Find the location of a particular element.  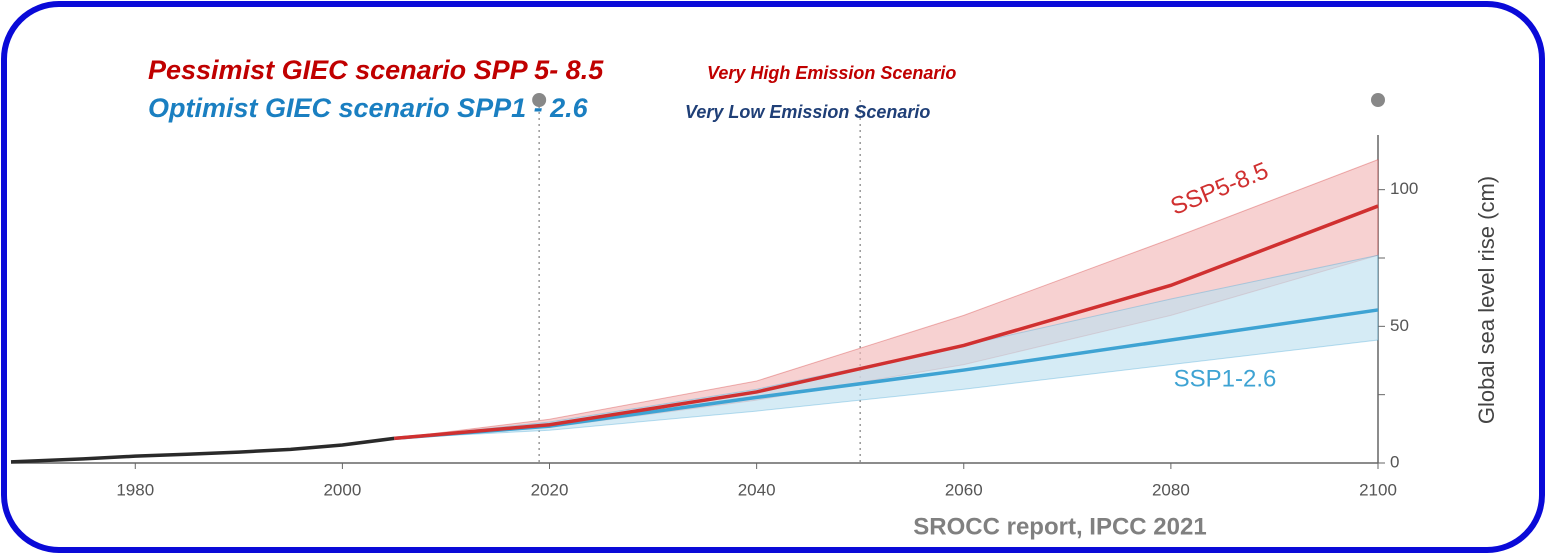

history-line is located at coordinates (202, 450).